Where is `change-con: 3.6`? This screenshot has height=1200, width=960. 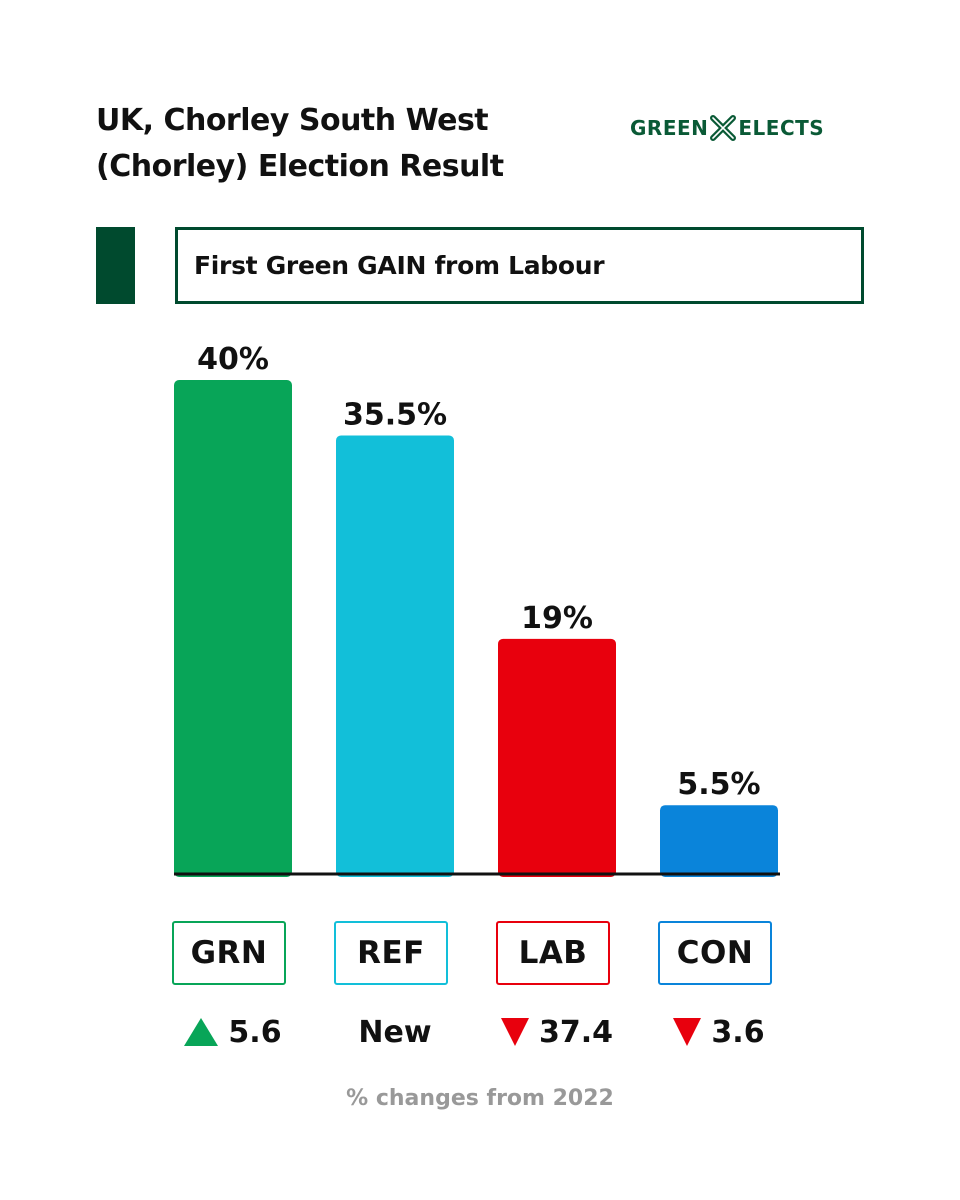 change-con: 3.6 is located at coordinates (719, 1032).